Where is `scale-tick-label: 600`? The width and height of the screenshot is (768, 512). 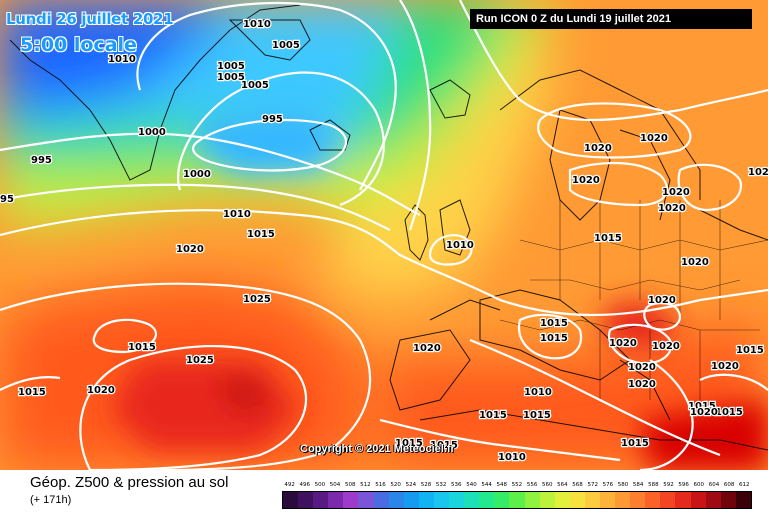
scale-tick-label: 600 is located at coordinates (699, 485).